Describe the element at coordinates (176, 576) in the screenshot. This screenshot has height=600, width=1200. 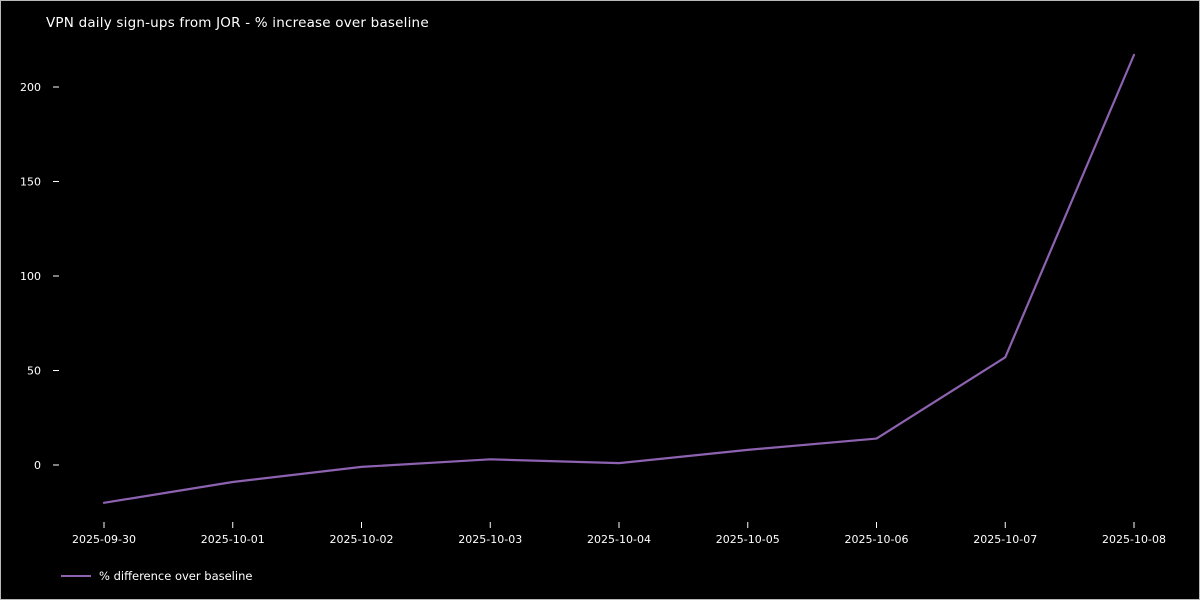
I see `legend-label: % difference over baseline` at that location.